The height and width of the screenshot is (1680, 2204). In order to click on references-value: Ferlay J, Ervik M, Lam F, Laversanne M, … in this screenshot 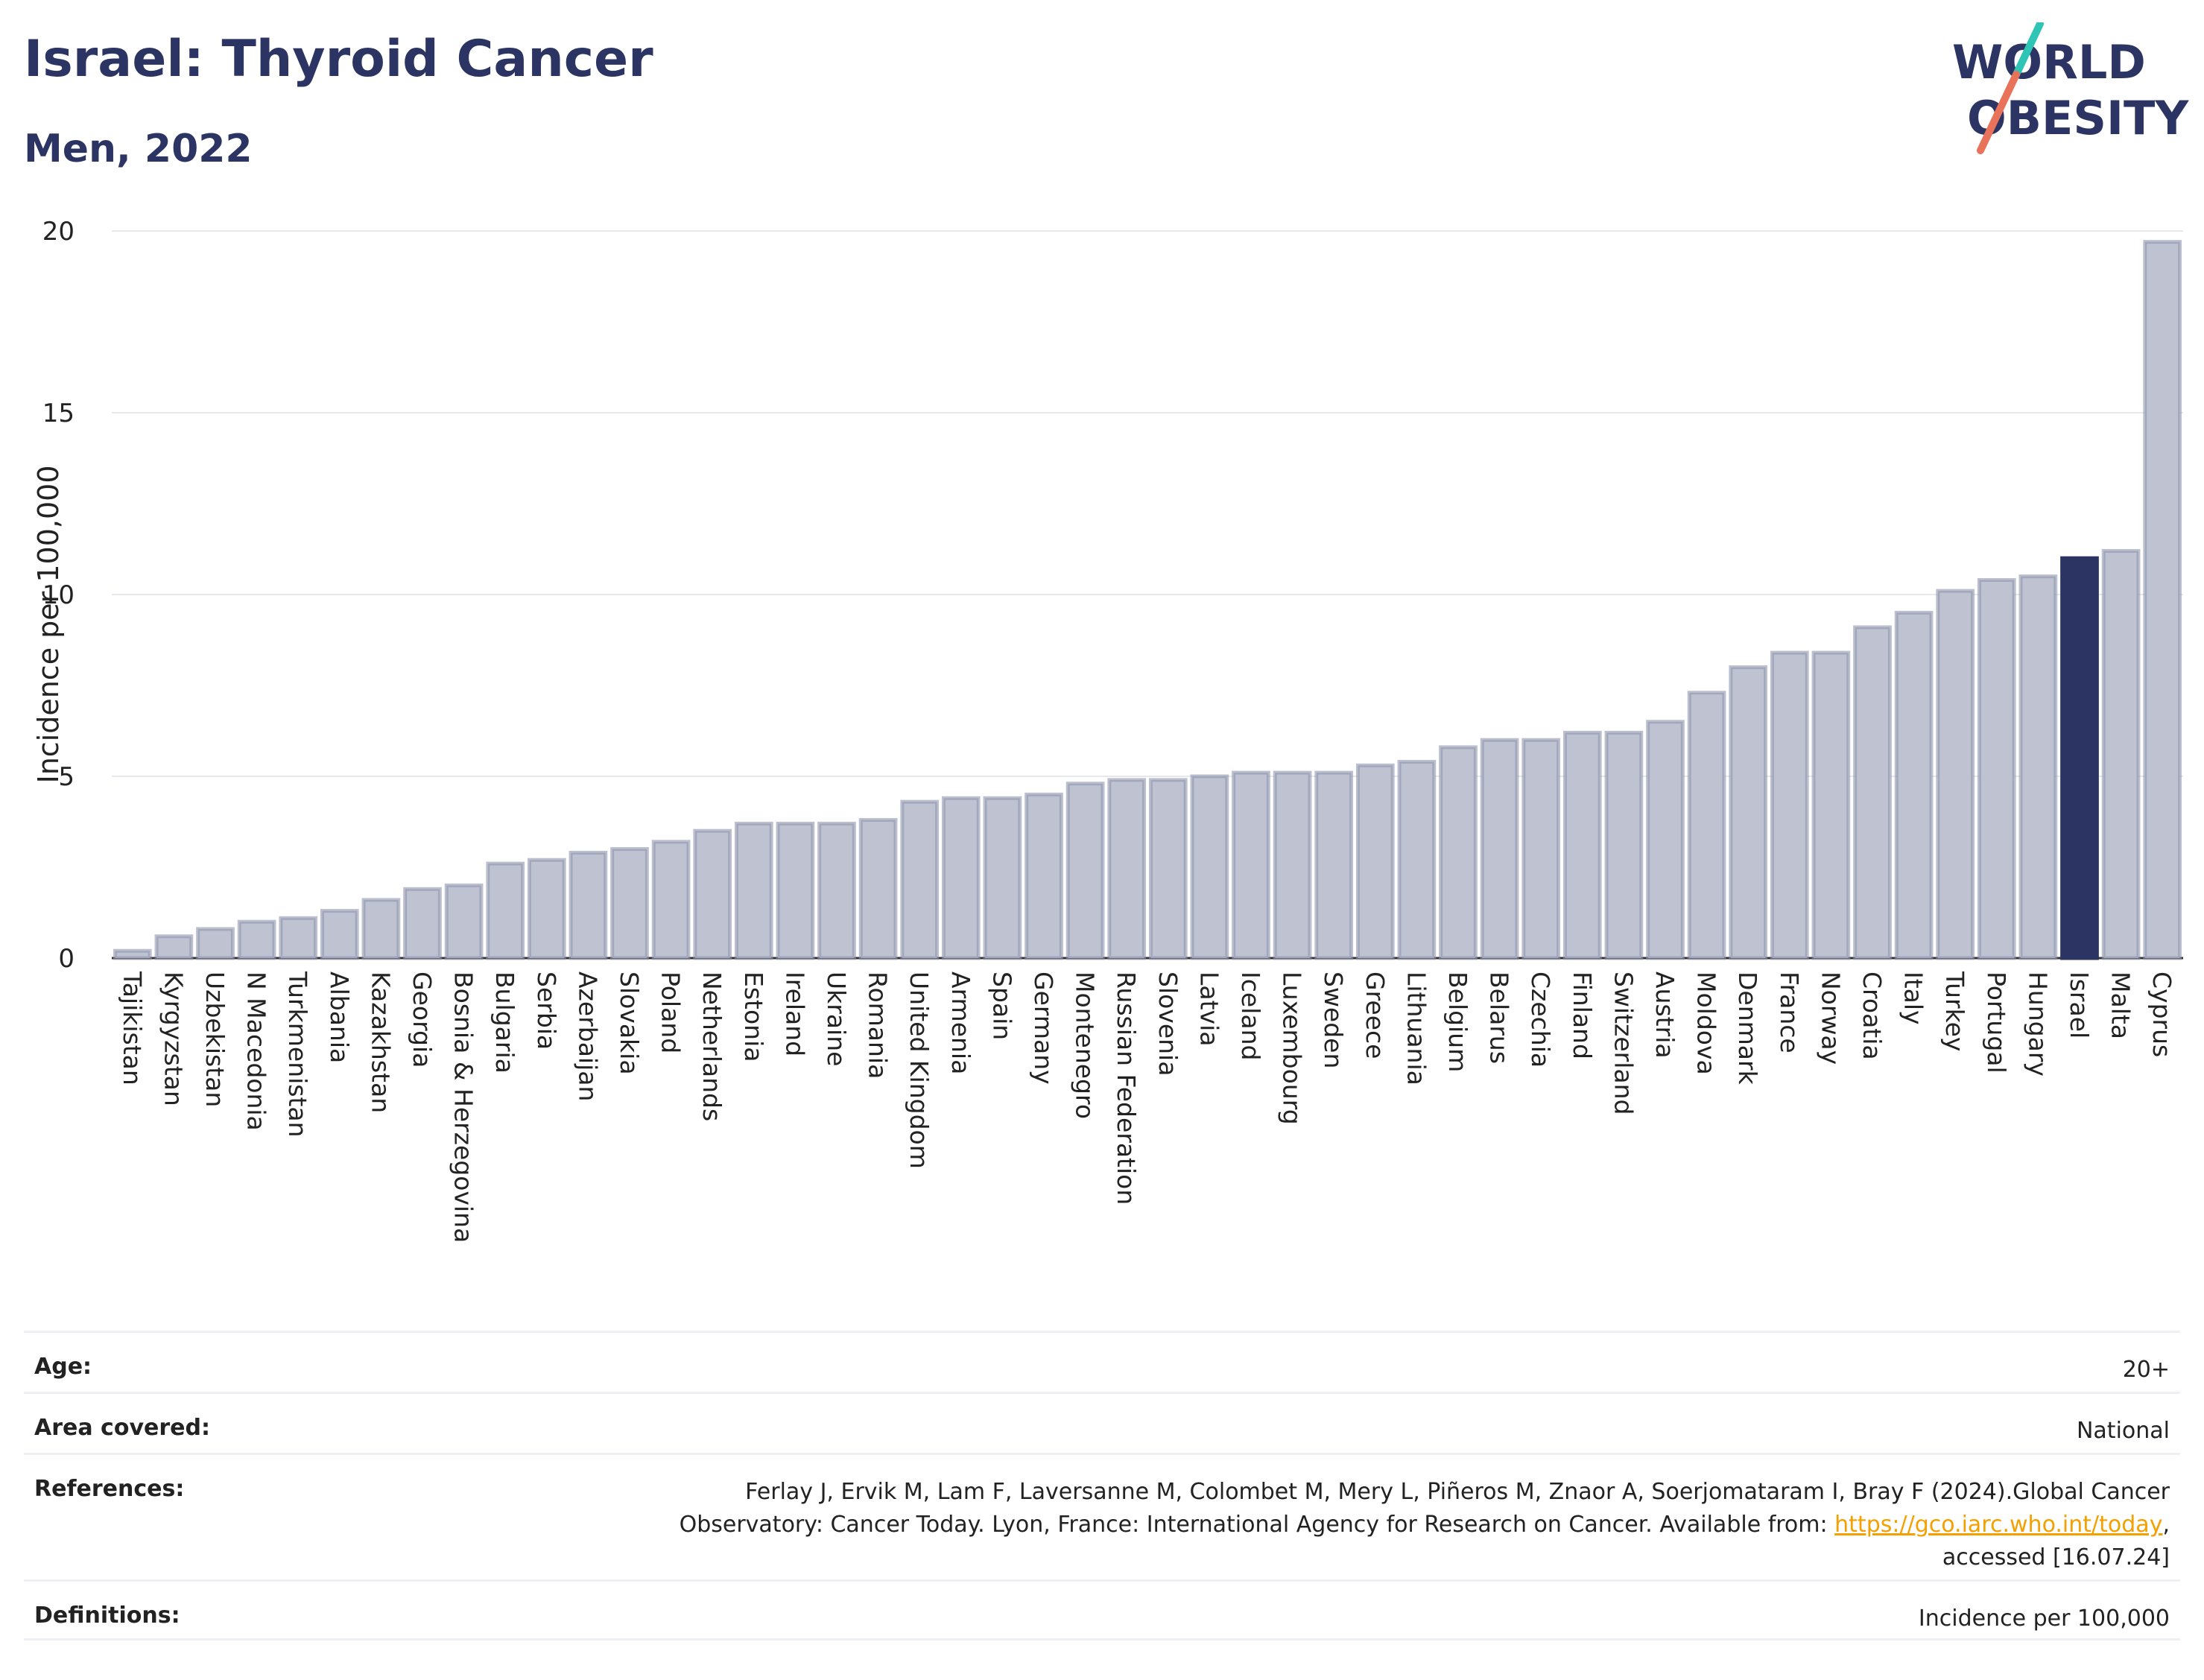, I will do `click(1425, 1525)`.